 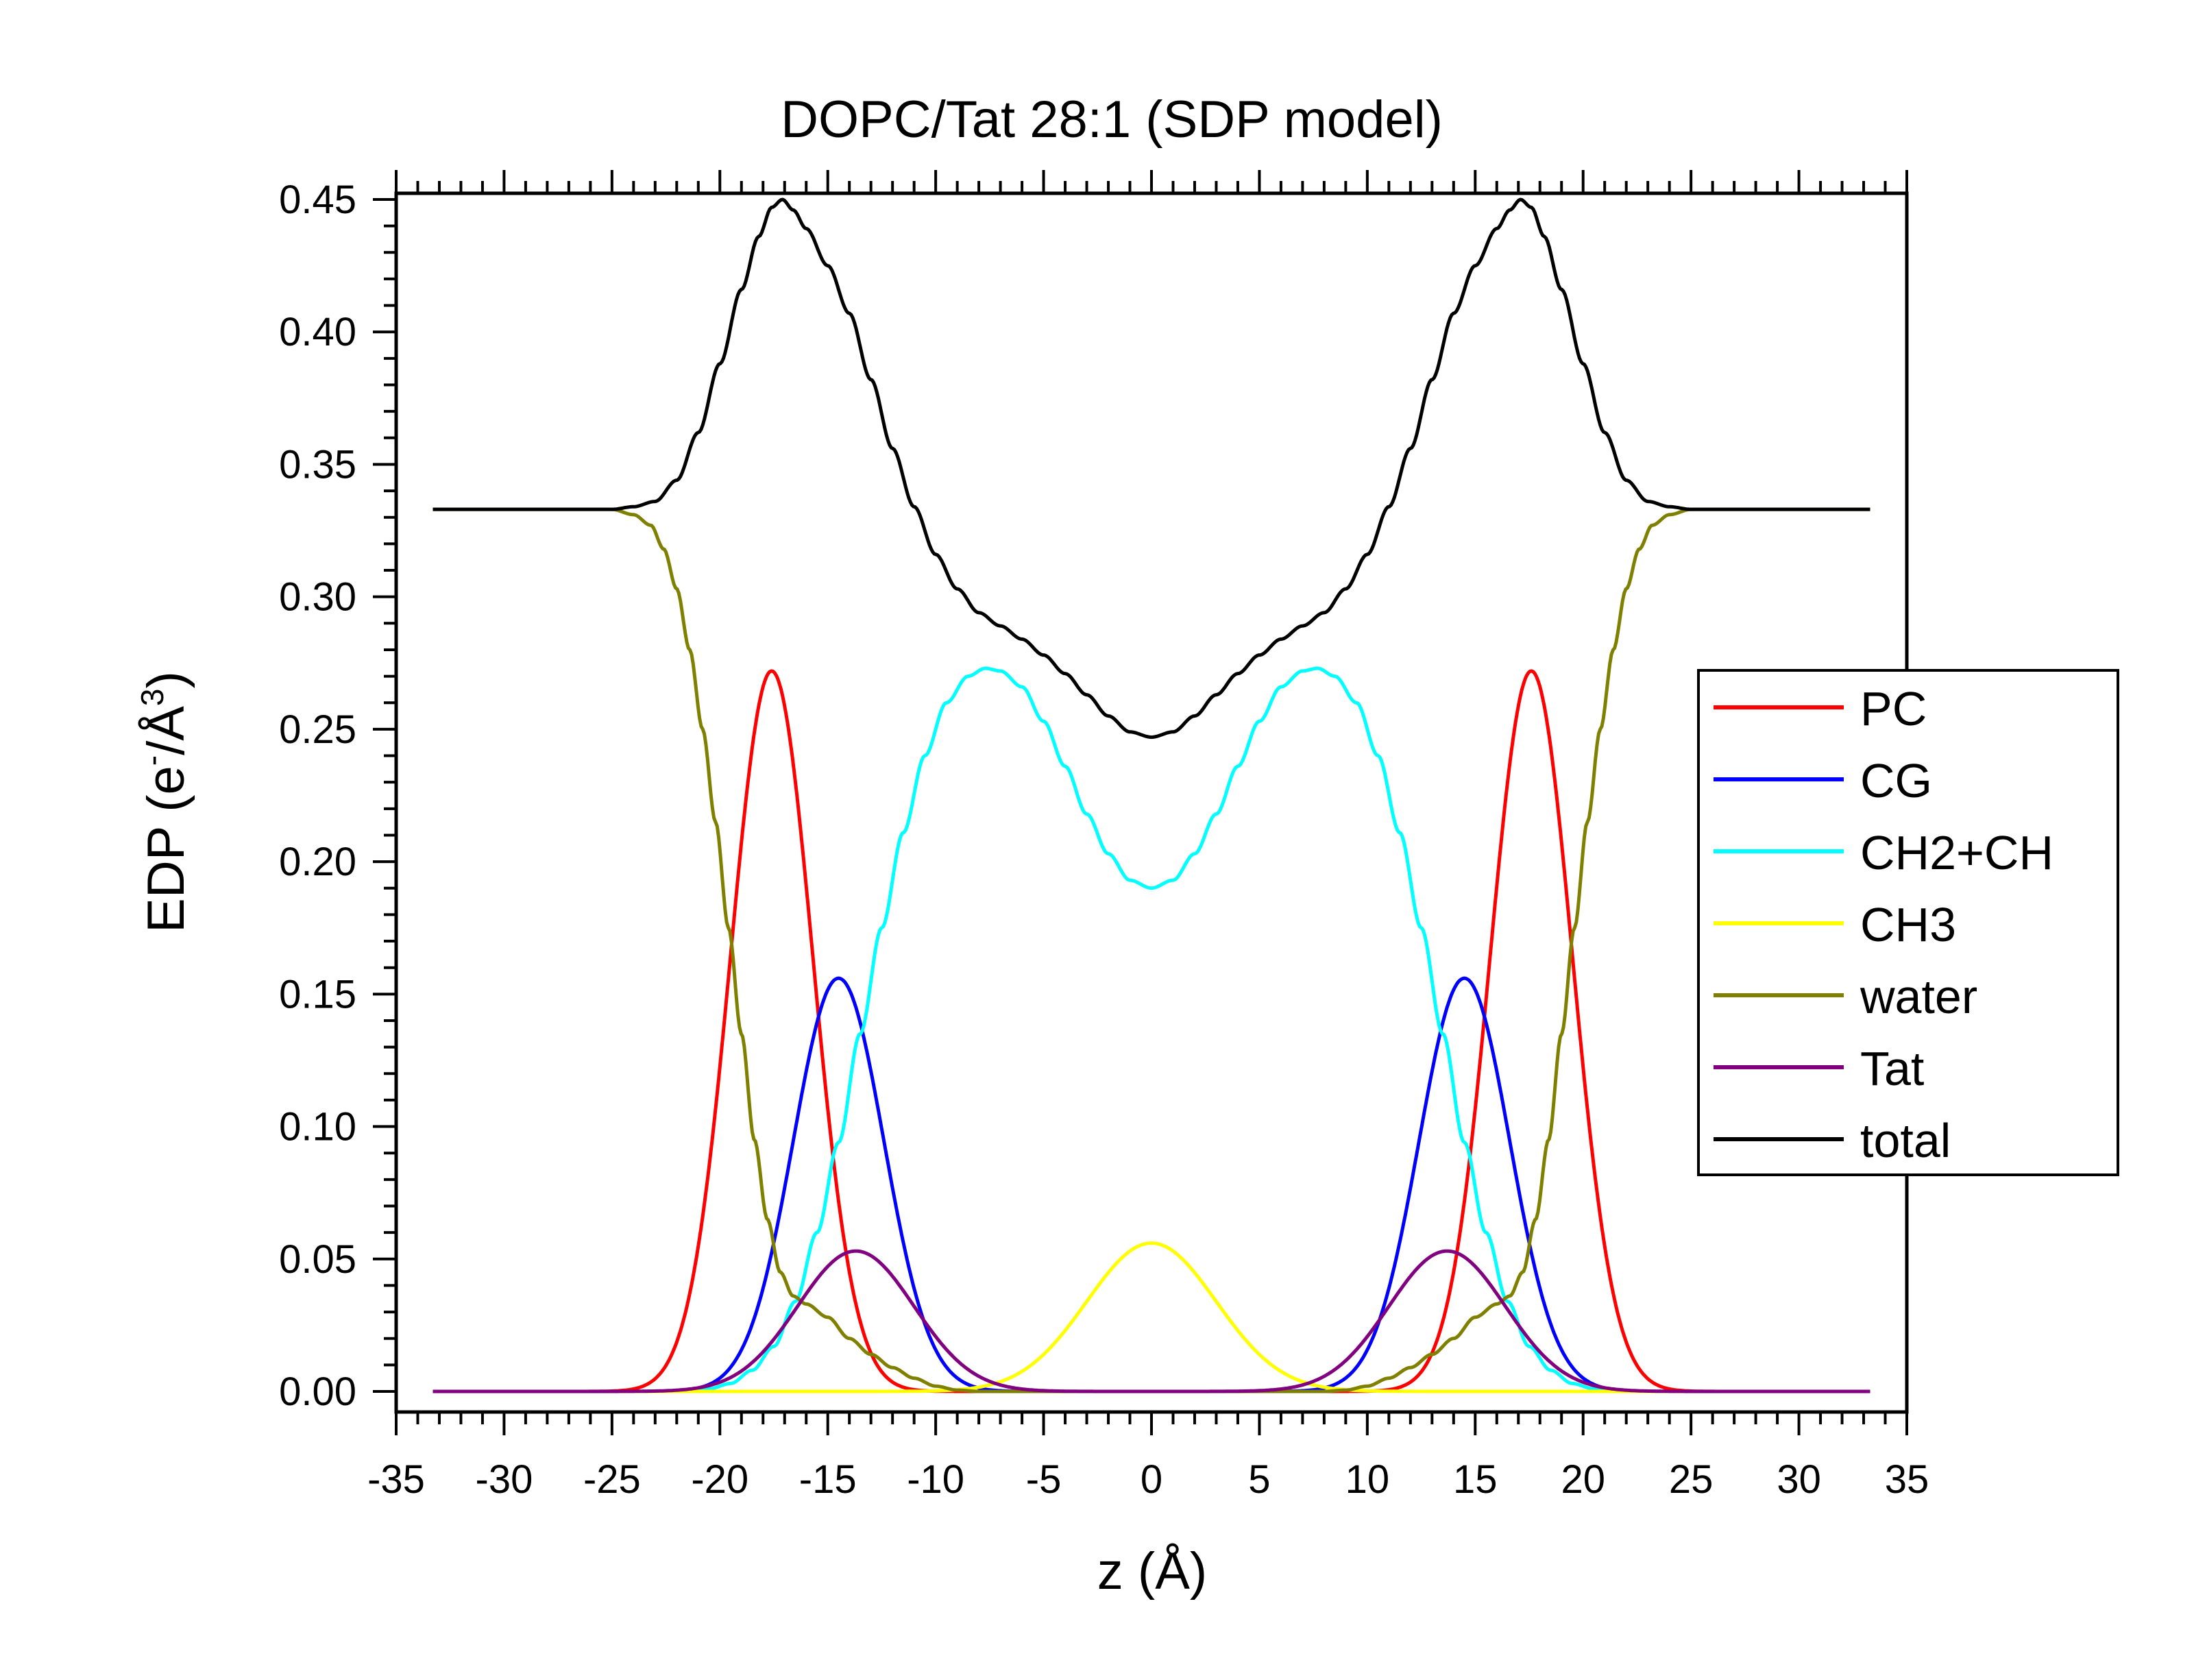 I want to click on y-tick-label: 0.40, so click(x=317, y=332).